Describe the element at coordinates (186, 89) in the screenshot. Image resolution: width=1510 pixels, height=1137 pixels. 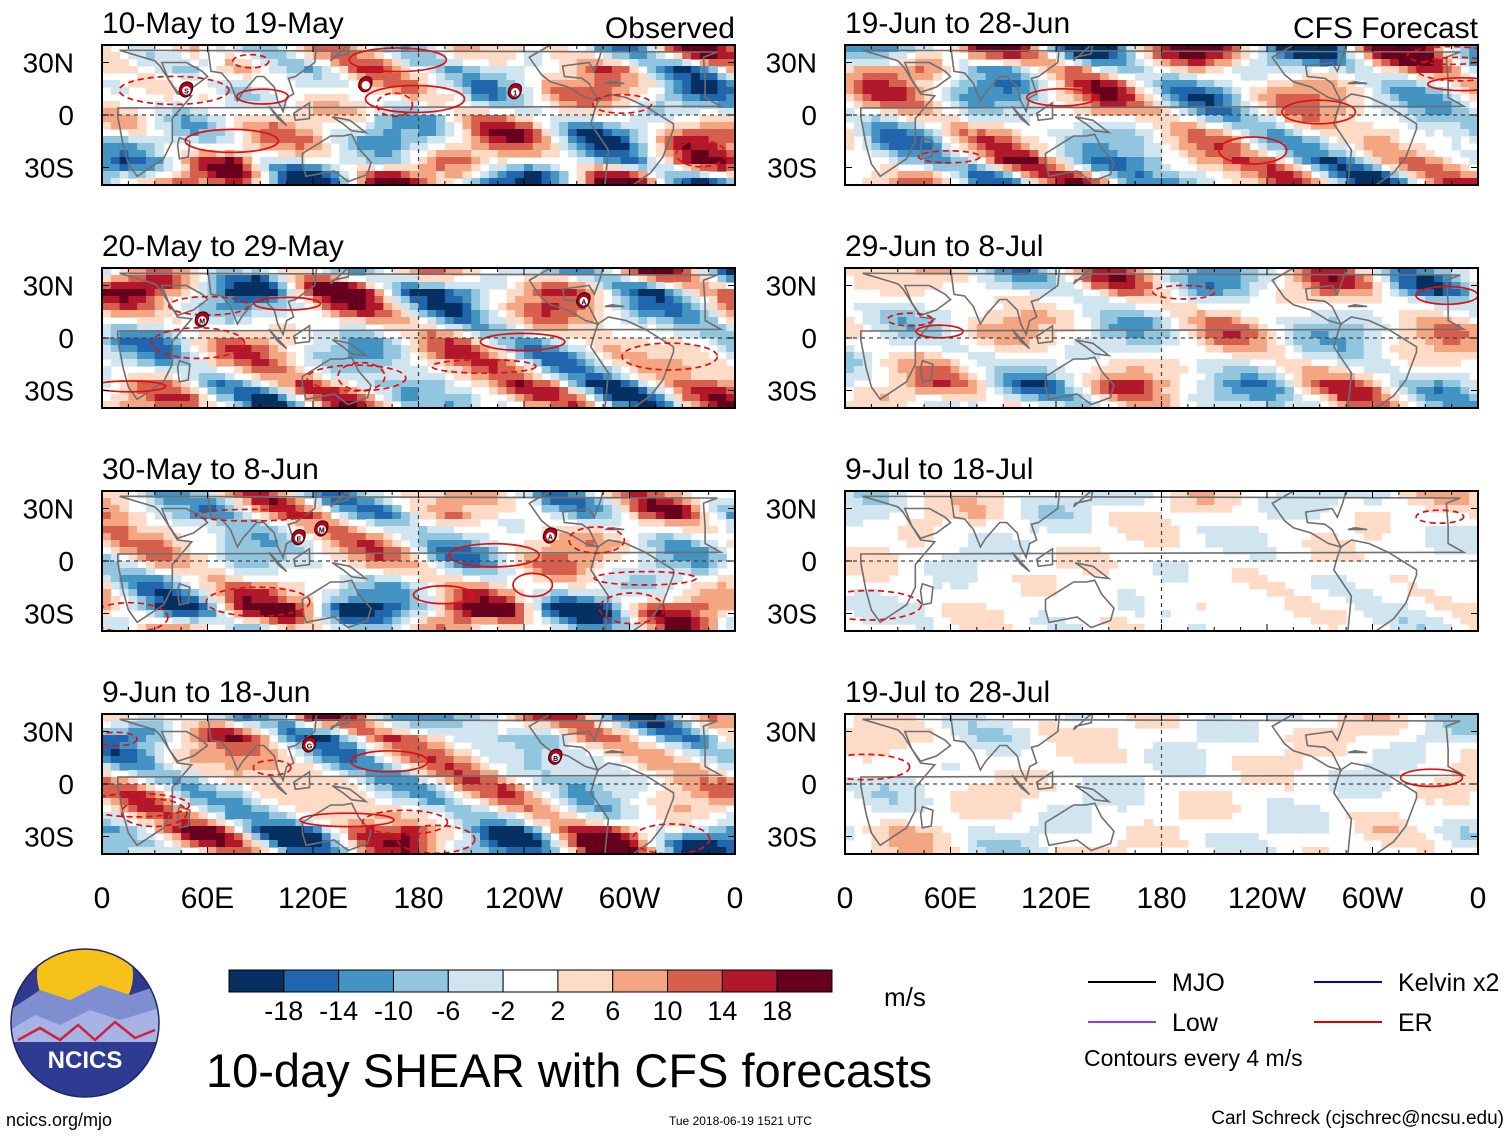
I see `storm-marker: S` at that location.